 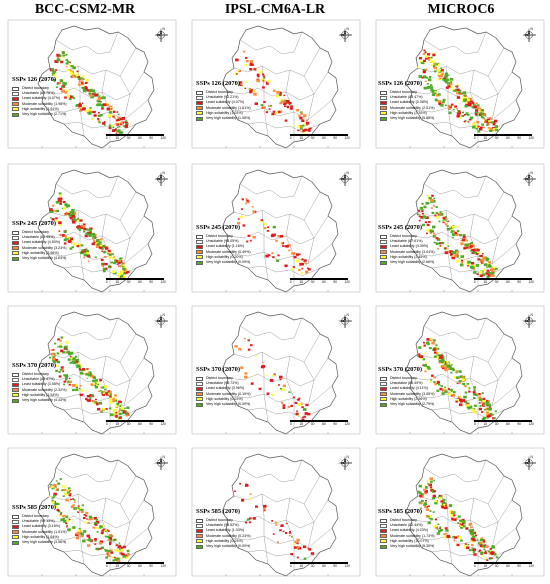 I want to click on scale-number: 15, so click(x=117, y=282).